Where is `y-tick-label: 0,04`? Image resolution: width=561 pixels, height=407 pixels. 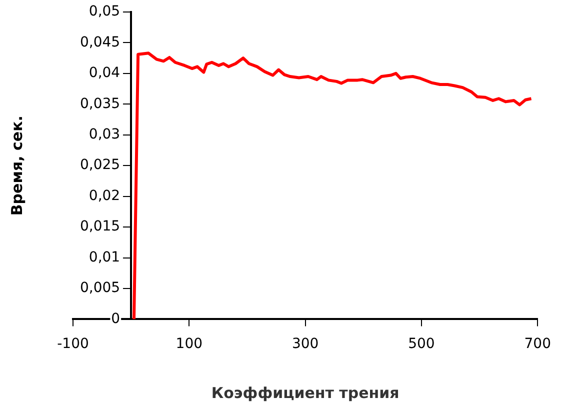
y-tick-label: 0,04 is located at coordinates (104, 73).